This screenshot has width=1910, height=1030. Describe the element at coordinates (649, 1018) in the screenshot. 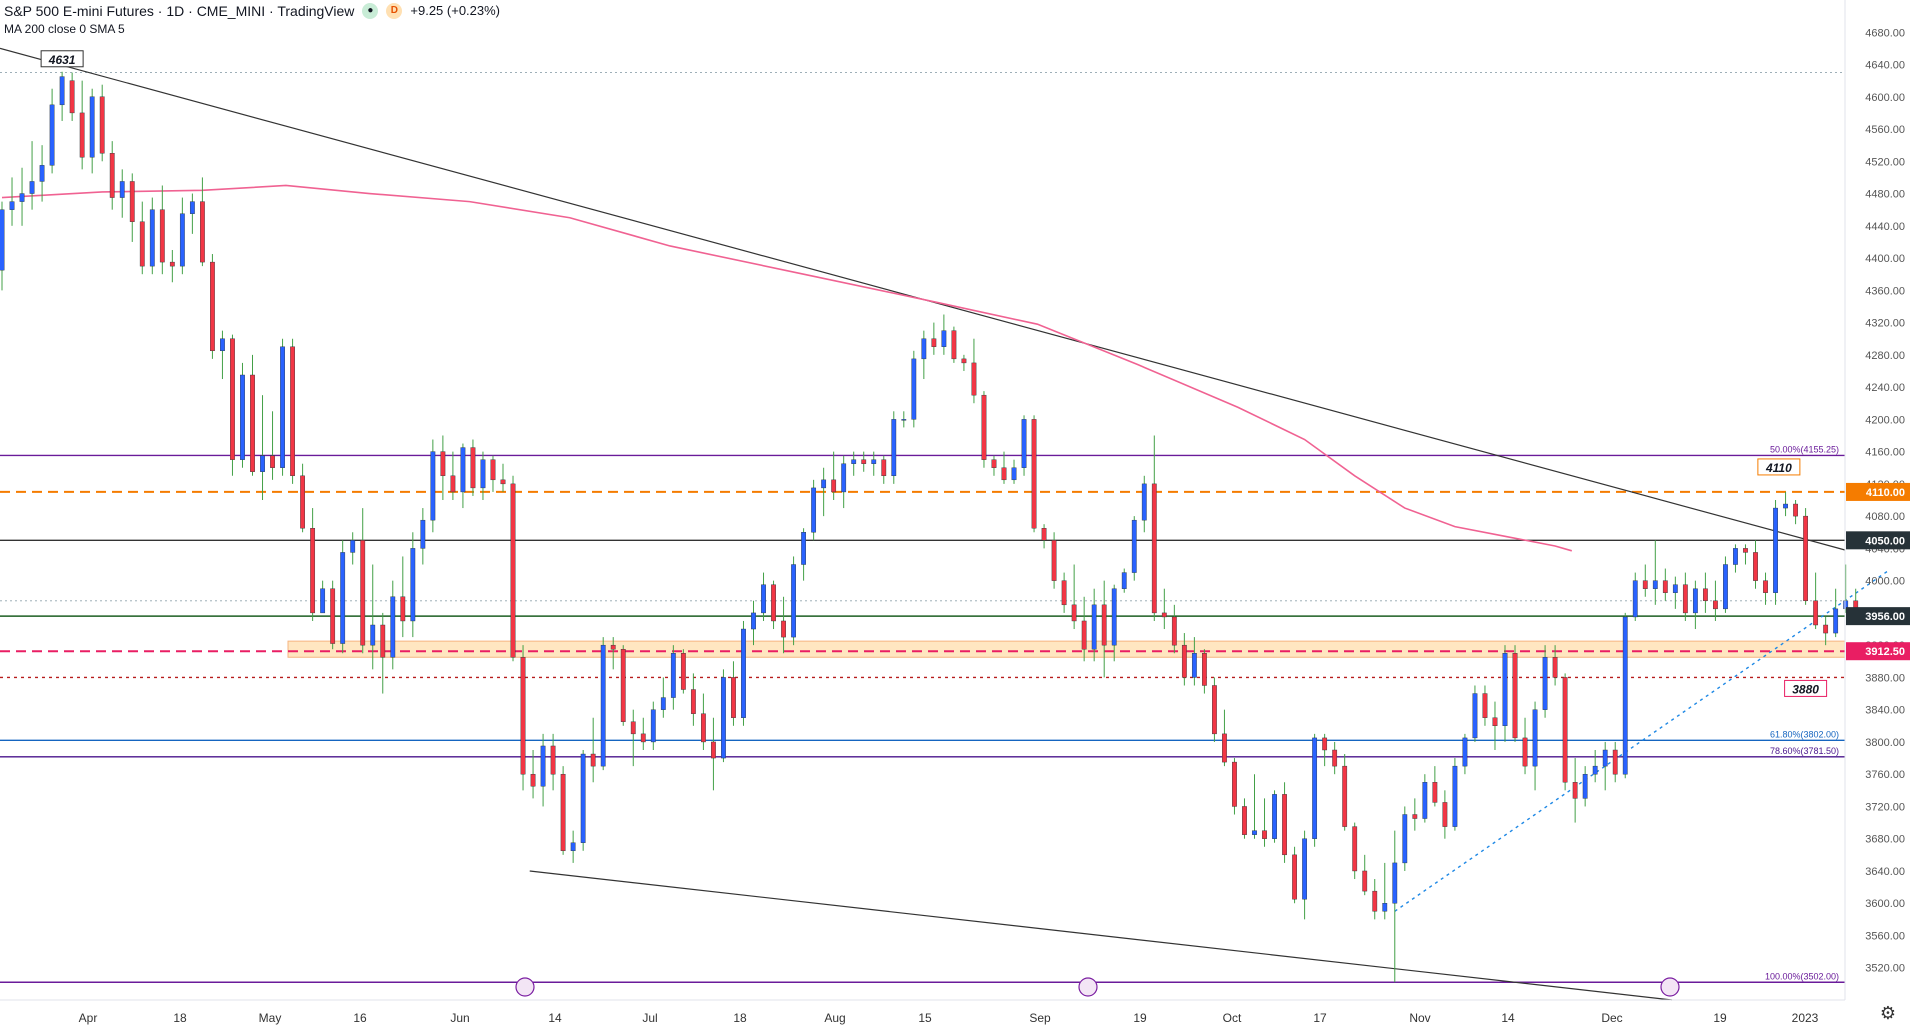

I see `time-tick: Jul` at that location.